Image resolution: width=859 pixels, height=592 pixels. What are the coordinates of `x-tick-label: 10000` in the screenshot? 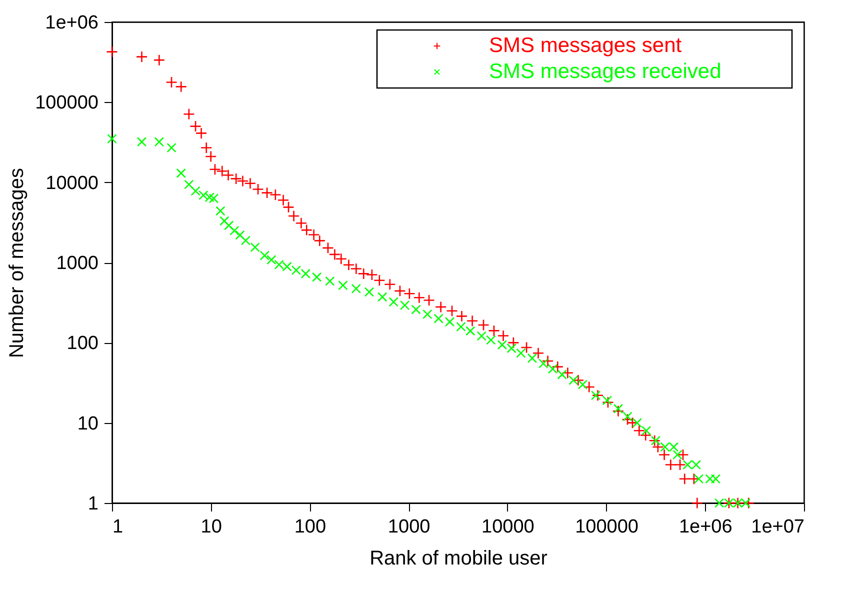 It's located at (508, 527).